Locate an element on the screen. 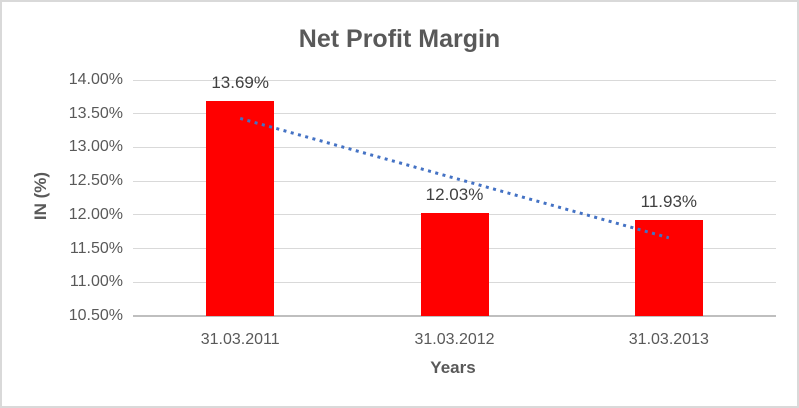  bar-31.03.2012 is located at coordinates (454, 264).